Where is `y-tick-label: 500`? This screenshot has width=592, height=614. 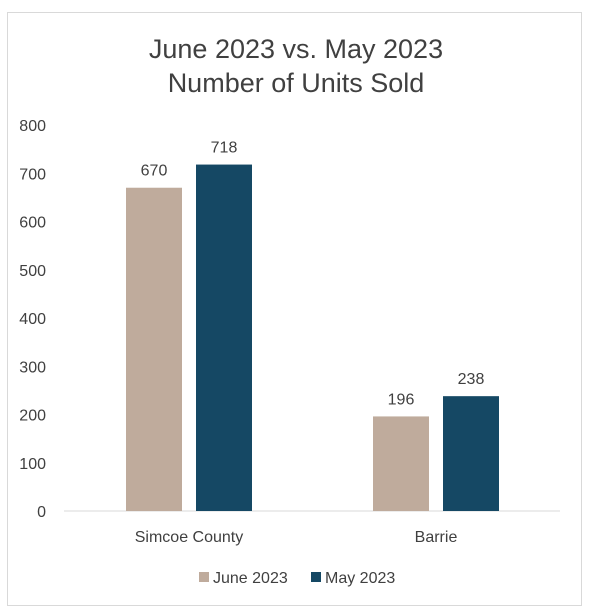
y-tick-label: 500 is located at coordinates (32, 271).